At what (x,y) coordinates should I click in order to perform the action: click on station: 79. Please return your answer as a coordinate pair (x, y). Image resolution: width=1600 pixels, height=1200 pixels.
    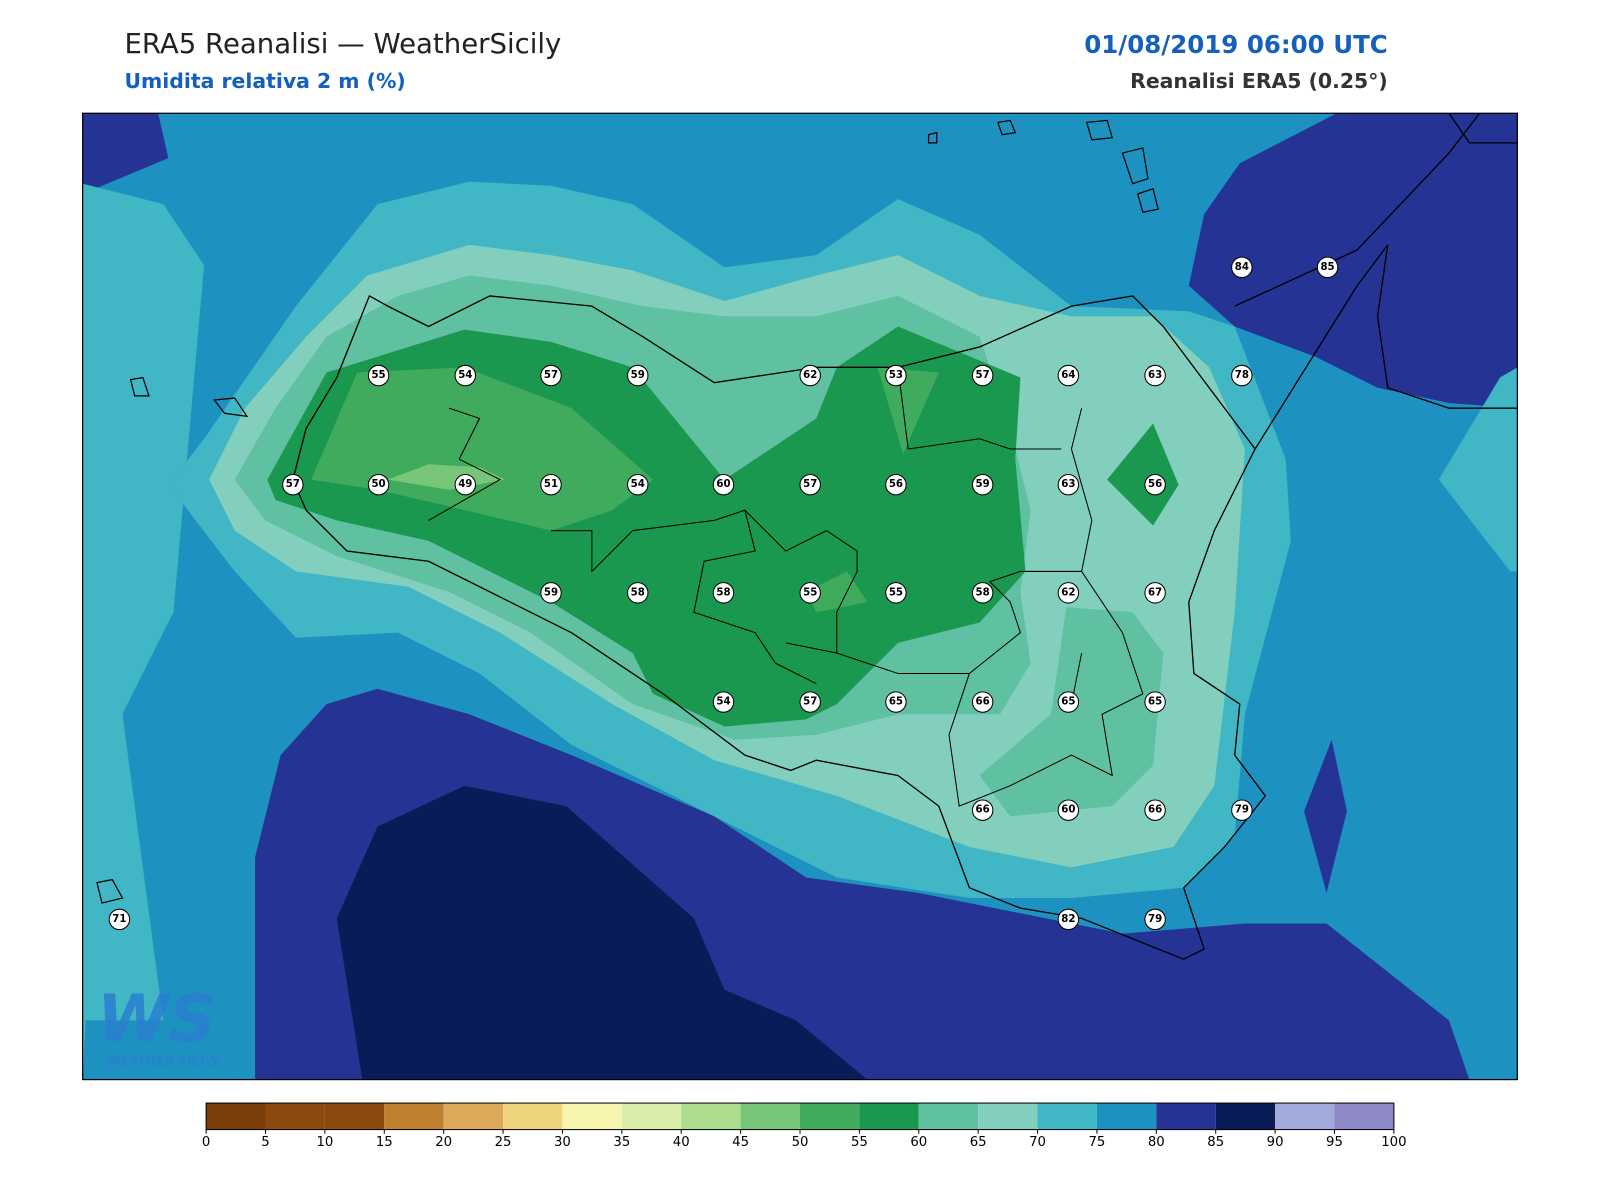
    Looking at the image, I should click on (1242, 810).